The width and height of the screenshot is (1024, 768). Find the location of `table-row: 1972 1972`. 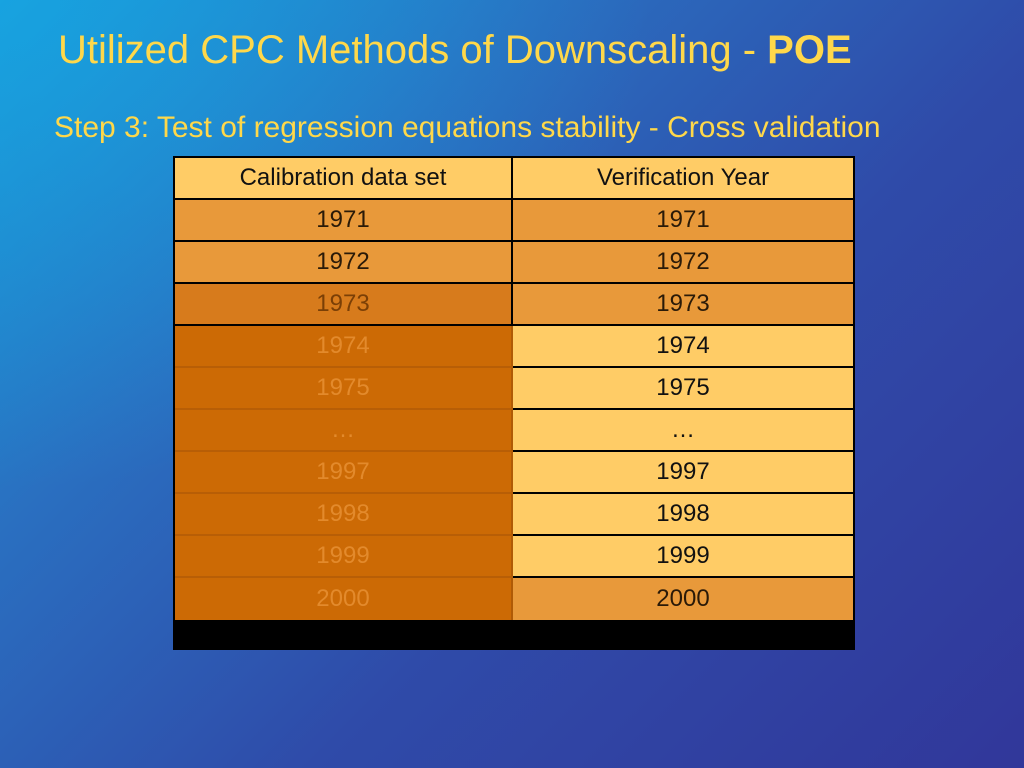

table-row: 1972 1972 is located at coordinates (514, 263).